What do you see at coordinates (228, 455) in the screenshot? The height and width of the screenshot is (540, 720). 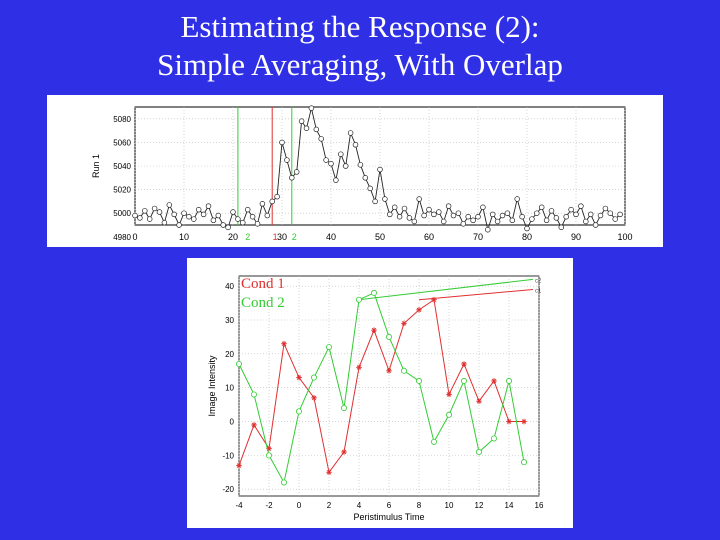 I see `y-tick-label: -10` at bounding box center [228, 455].